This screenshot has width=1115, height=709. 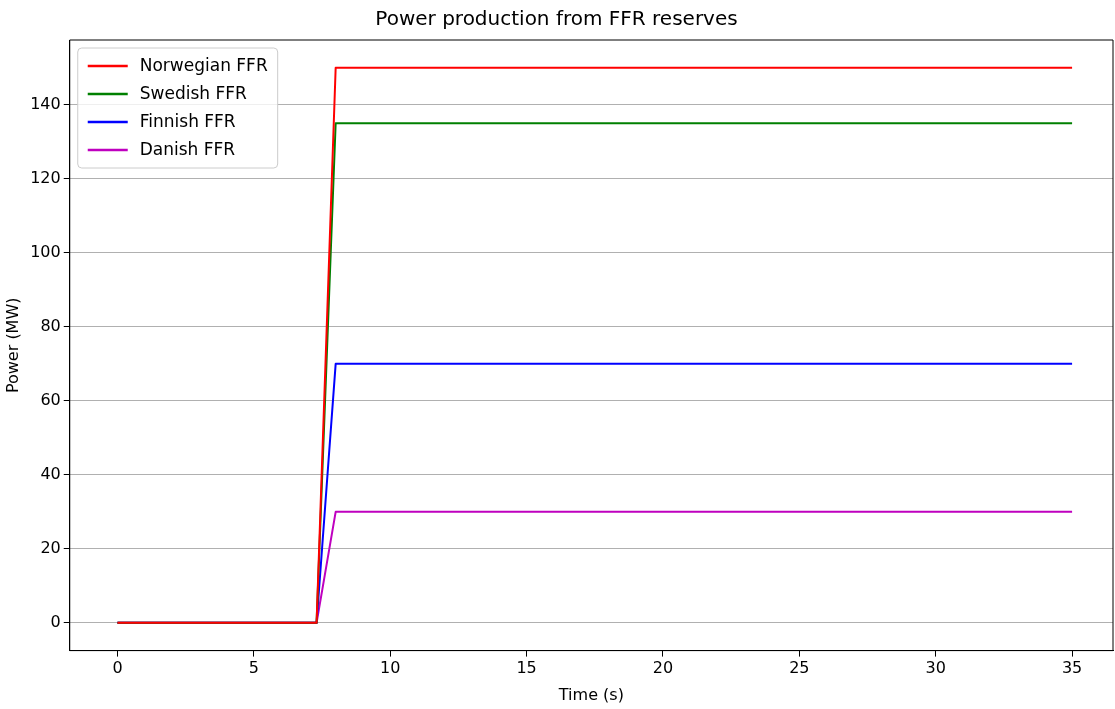 What do you see at coordinates (12, 345) in the screenshot?
I see `y-axis-title: Power (MW)` at bounding box center [12, 345].